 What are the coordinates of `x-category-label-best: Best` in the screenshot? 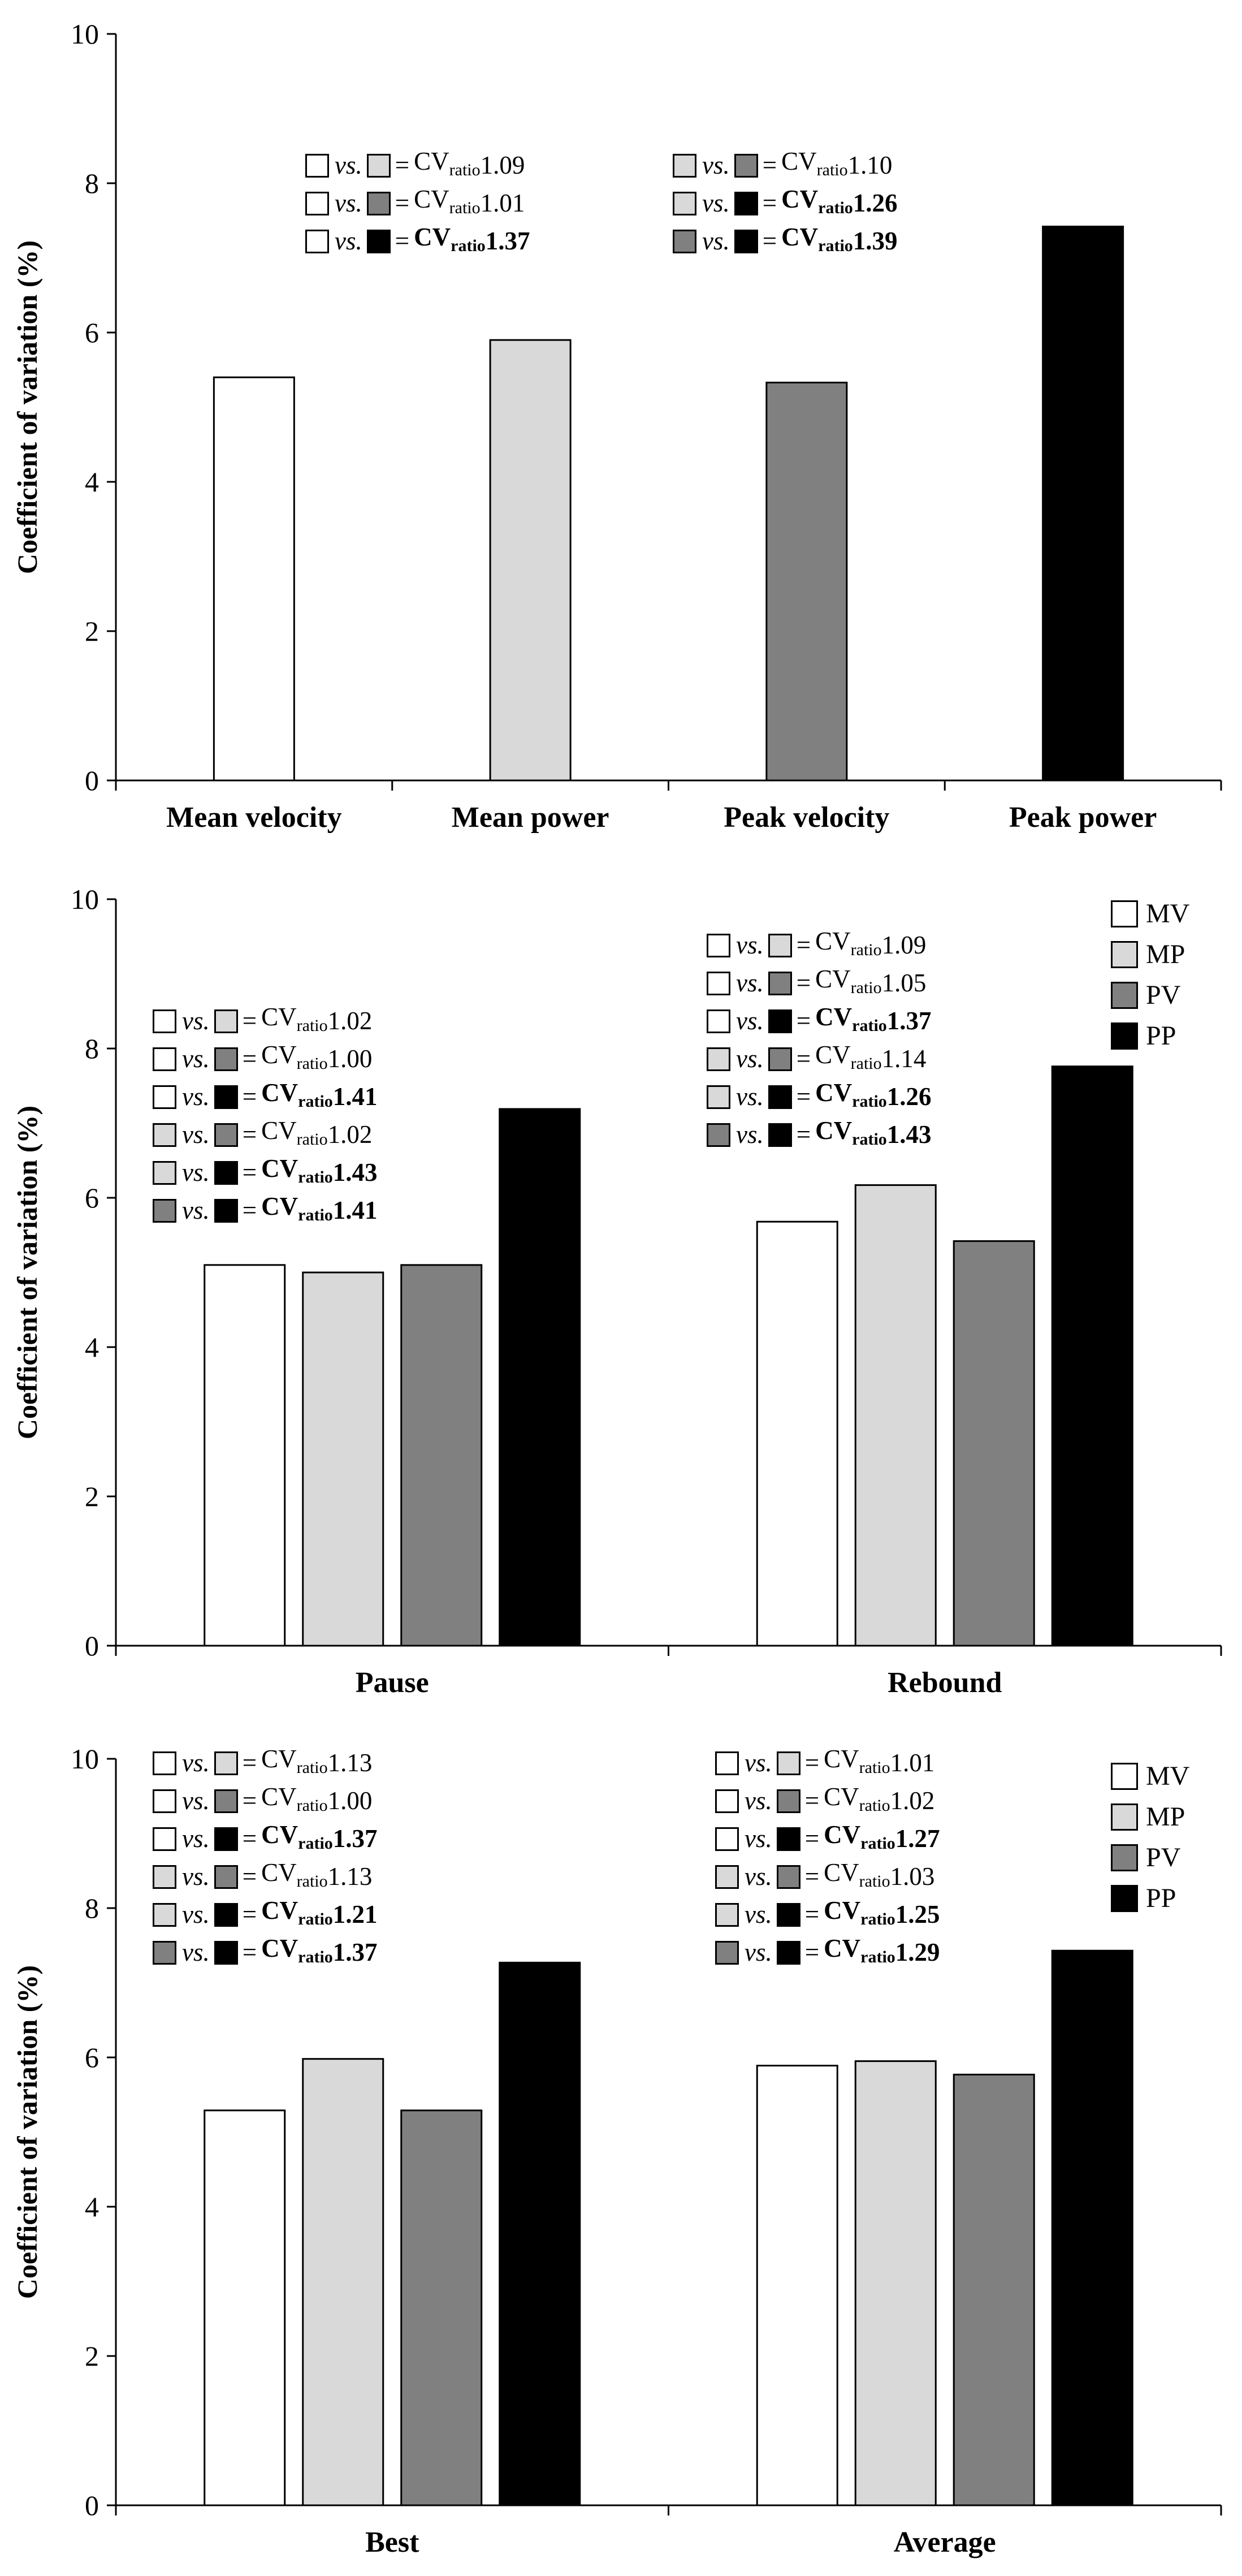 It's located at (392, 2542).